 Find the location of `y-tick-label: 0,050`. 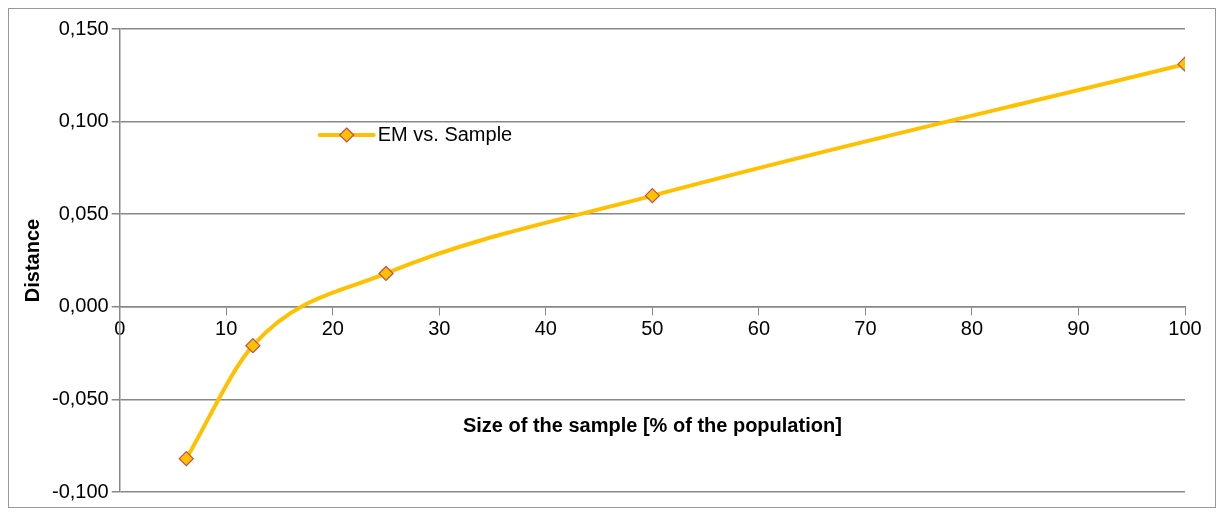

y-tick-label: 0,050 is located at coordinates (83, 212).